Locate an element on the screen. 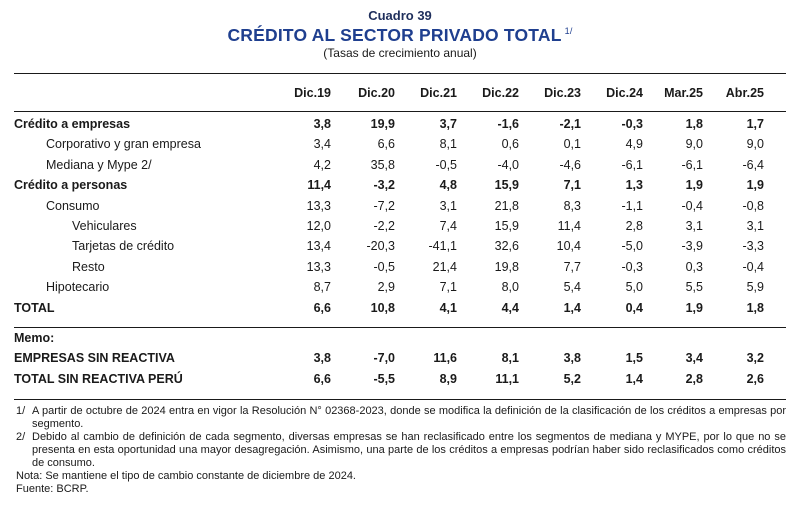 This screenshot has width=800, height=511. cell-value: -3,3 is located at coordinates (753, 246).